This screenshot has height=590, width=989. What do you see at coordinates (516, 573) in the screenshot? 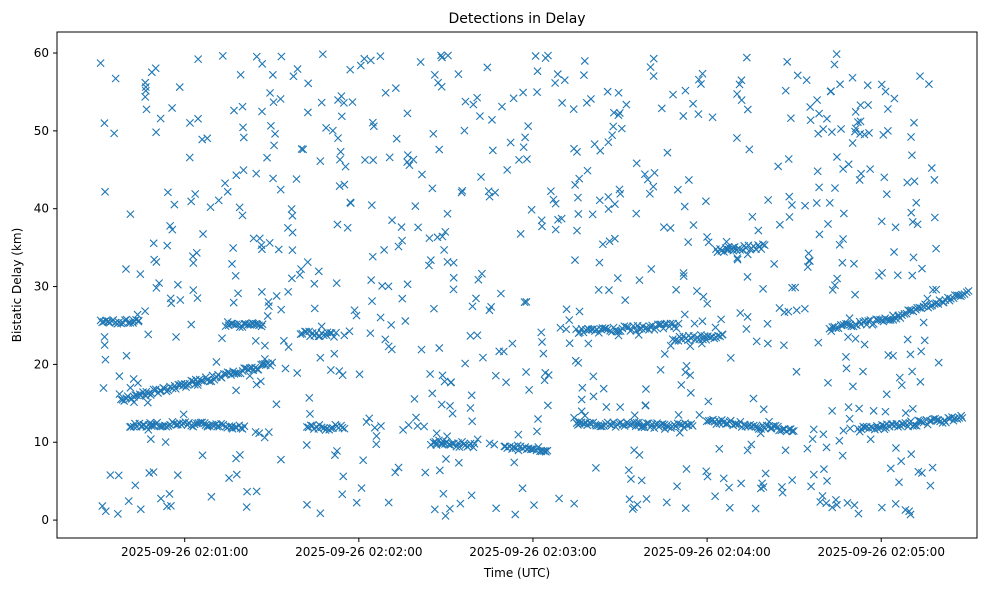
I see `x-axis-label: Time (UTC)` at bounding box center [516, 573].